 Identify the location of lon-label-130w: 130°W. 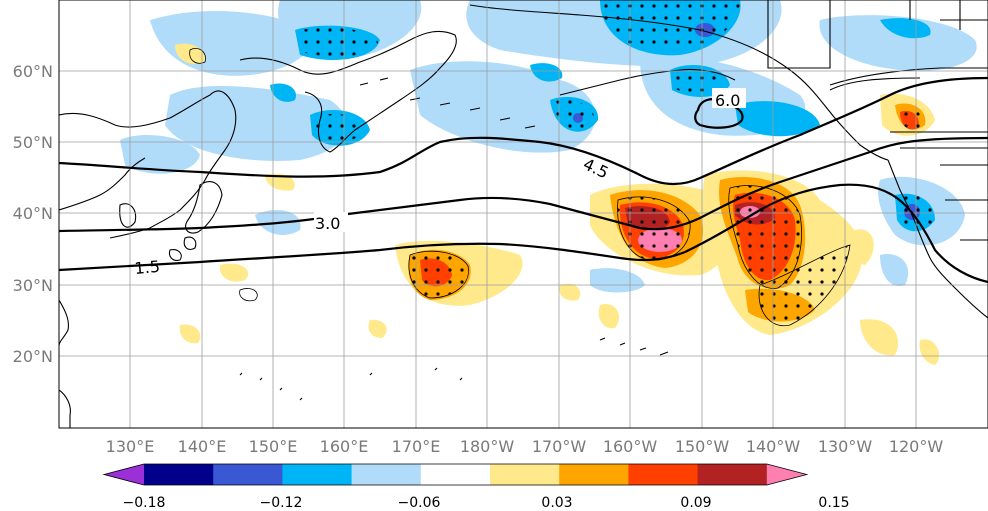
(845, 446).